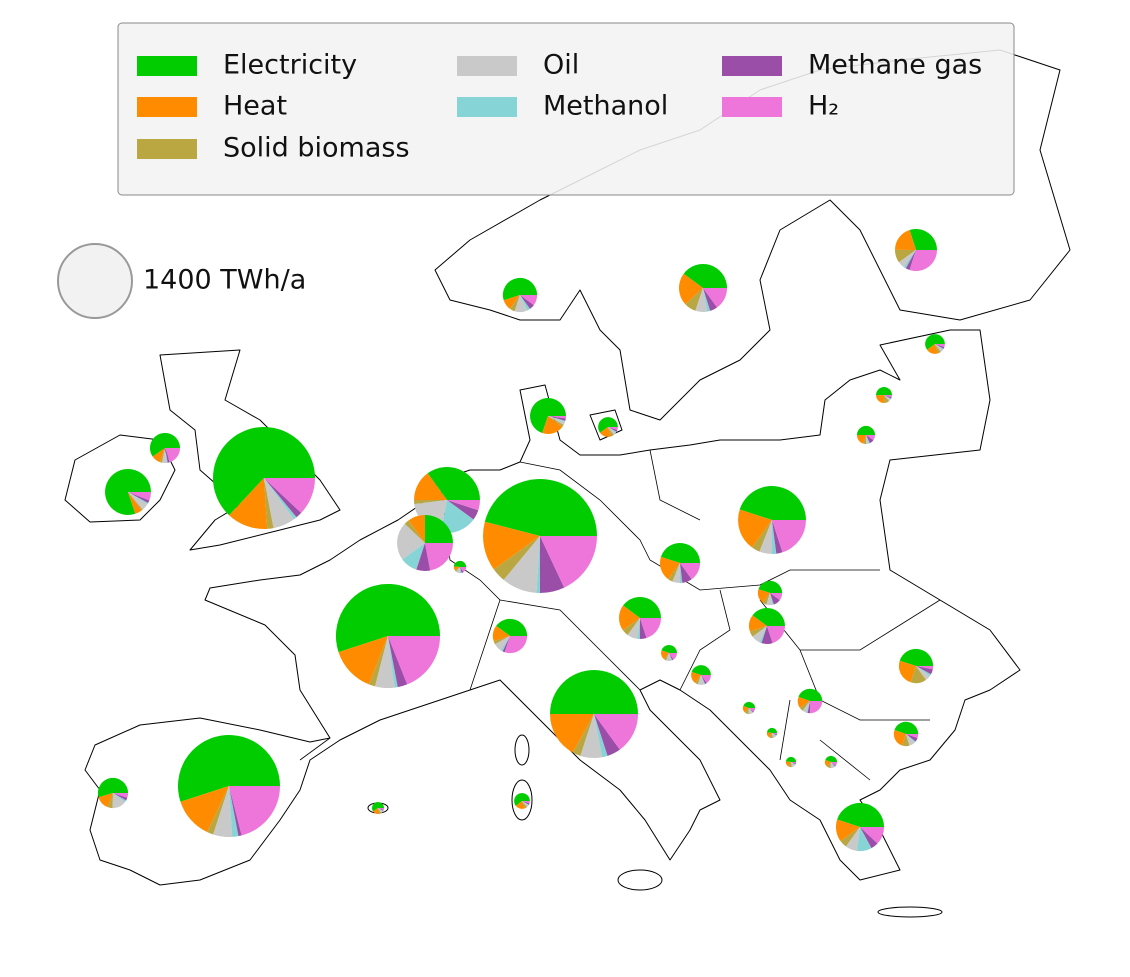 The height and width of the screenshot is (977, 1130). I want to click on land-sicily, so click(640, 880).